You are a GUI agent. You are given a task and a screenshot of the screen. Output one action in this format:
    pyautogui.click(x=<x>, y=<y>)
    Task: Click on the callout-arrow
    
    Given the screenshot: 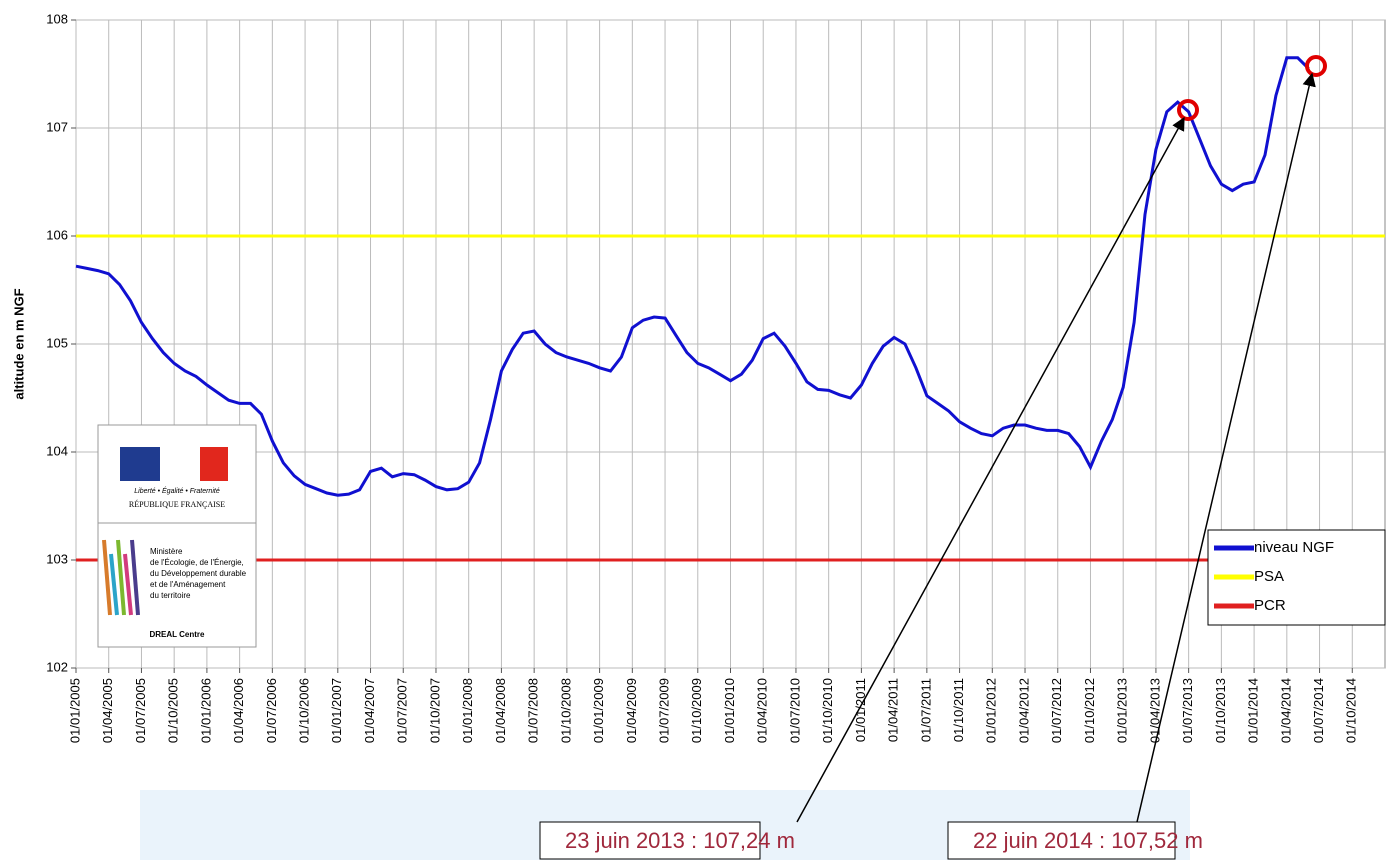 What is the action you would take?
    pyautogui.click(x=1226, y=447)
    